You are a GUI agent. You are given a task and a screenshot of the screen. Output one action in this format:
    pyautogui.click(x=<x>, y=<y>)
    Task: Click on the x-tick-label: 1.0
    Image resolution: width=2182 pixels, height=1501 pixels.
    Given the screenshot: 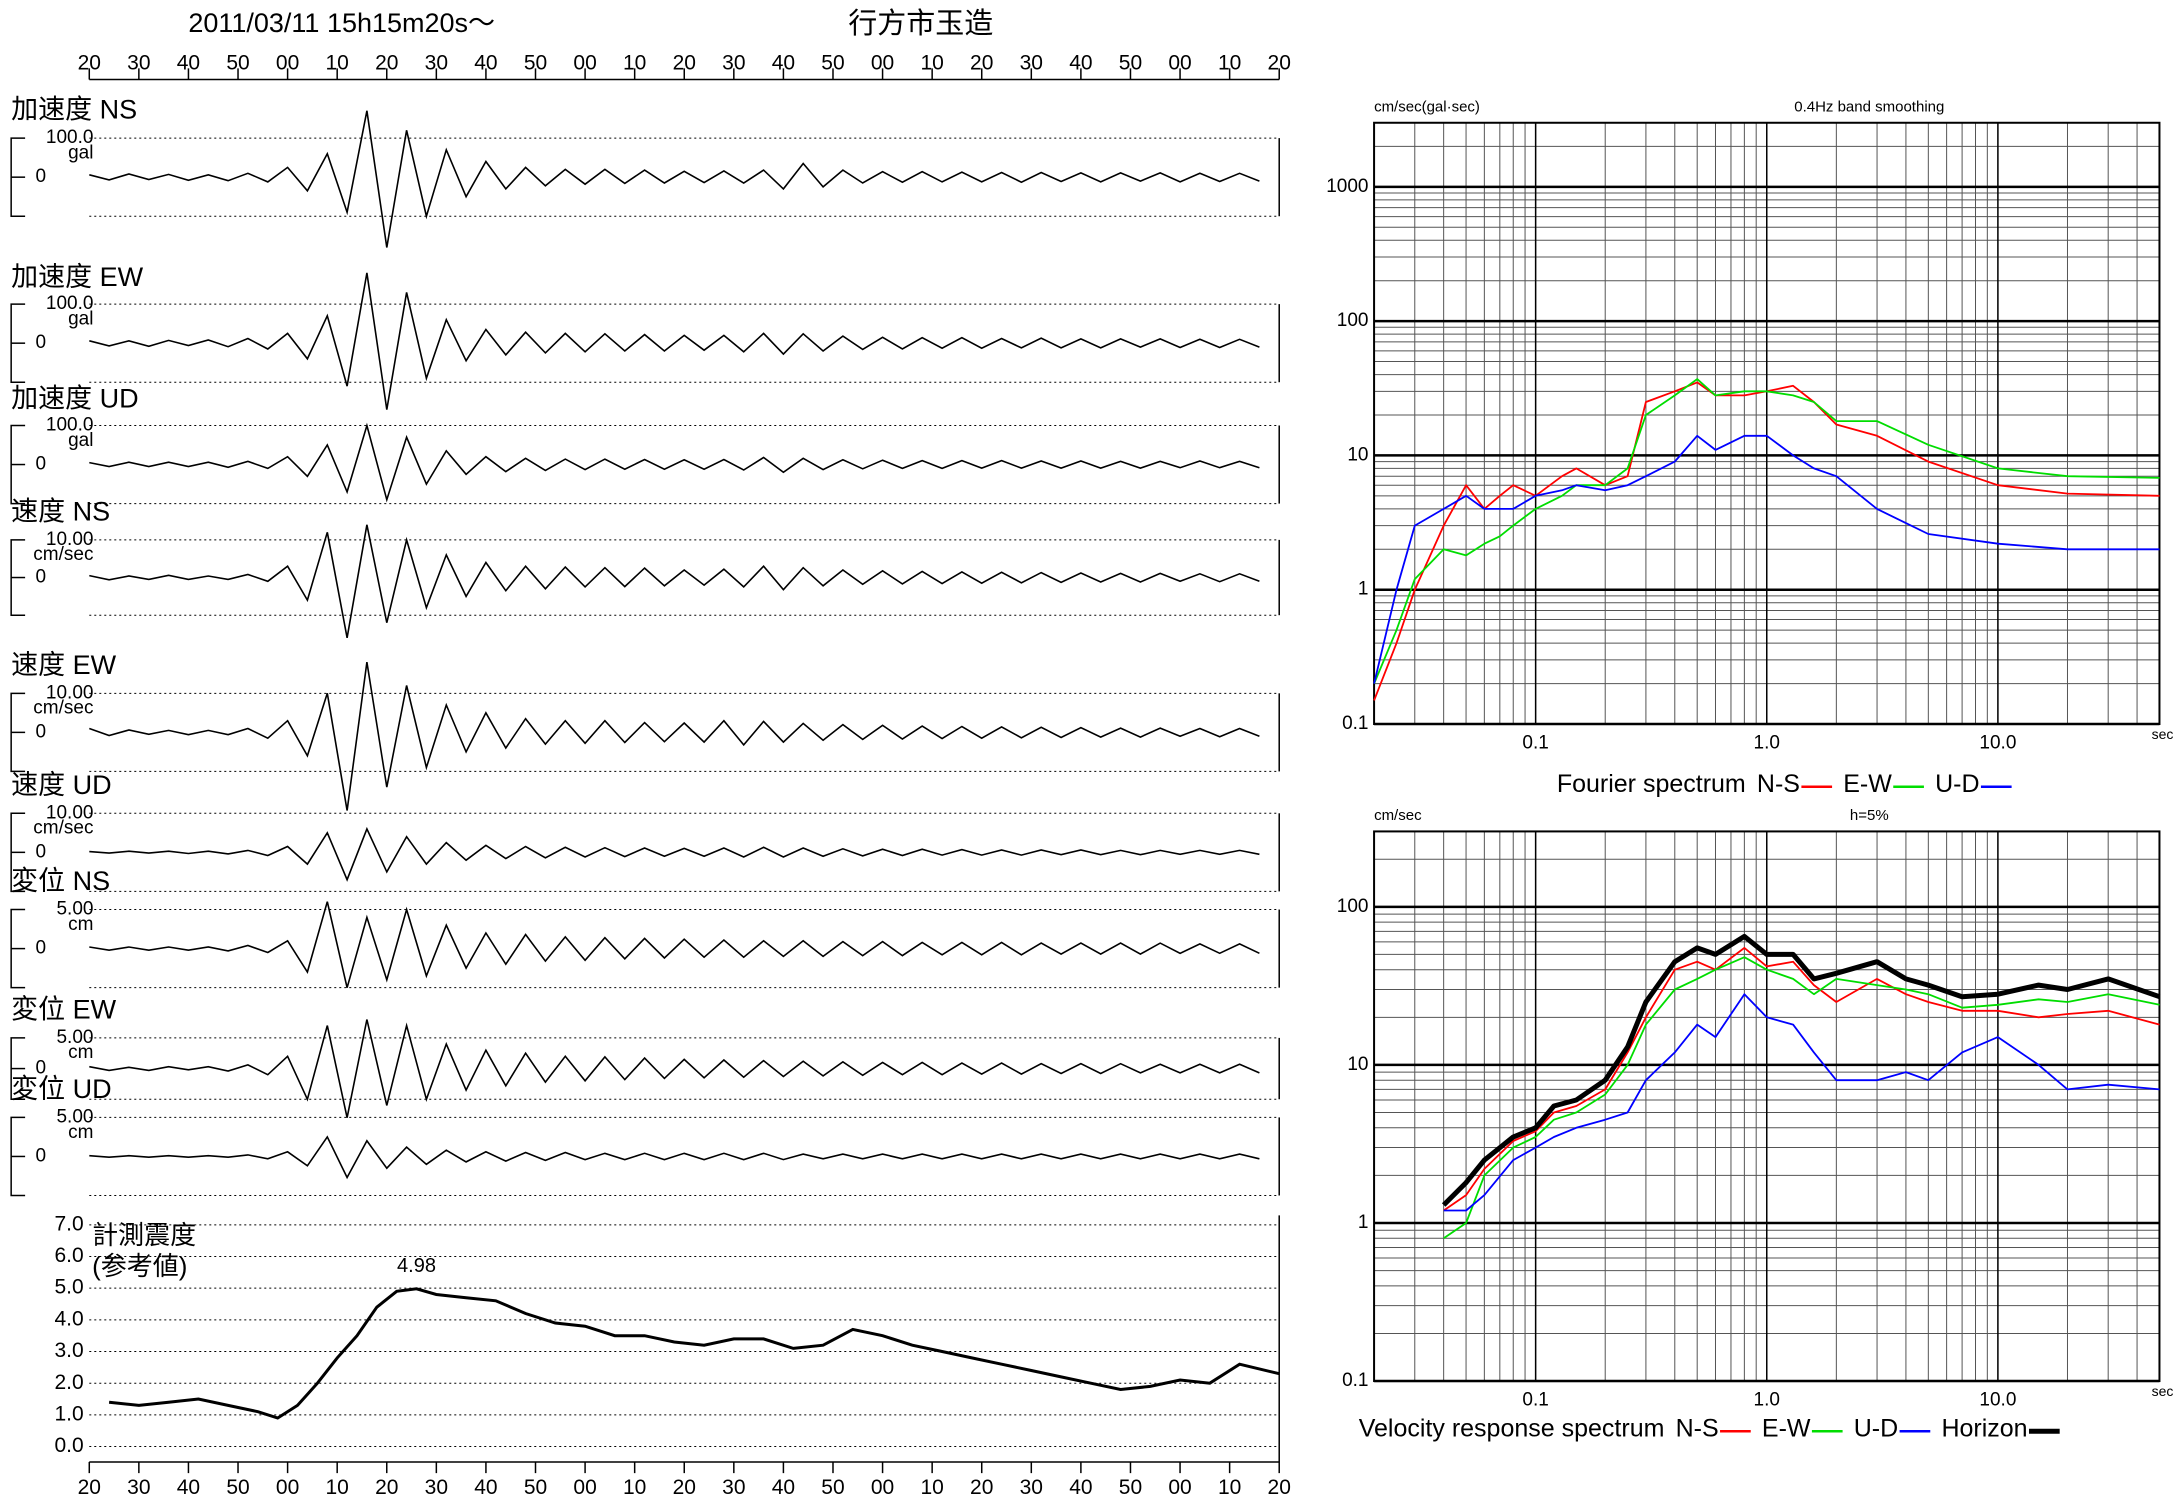 What is the action you would take?
    pyautogui.click(x=1767, y=1400)
    